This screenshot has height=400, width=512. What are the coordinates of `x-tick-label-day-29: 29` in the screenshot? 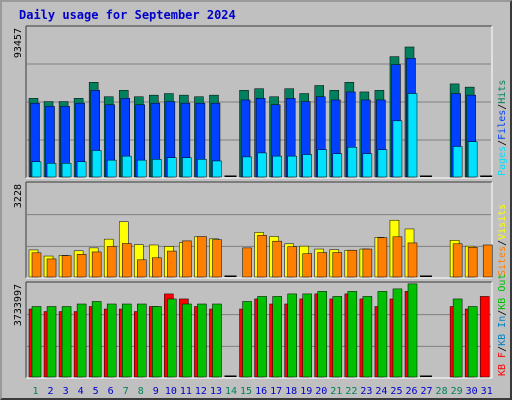 It's located at (457, 391).